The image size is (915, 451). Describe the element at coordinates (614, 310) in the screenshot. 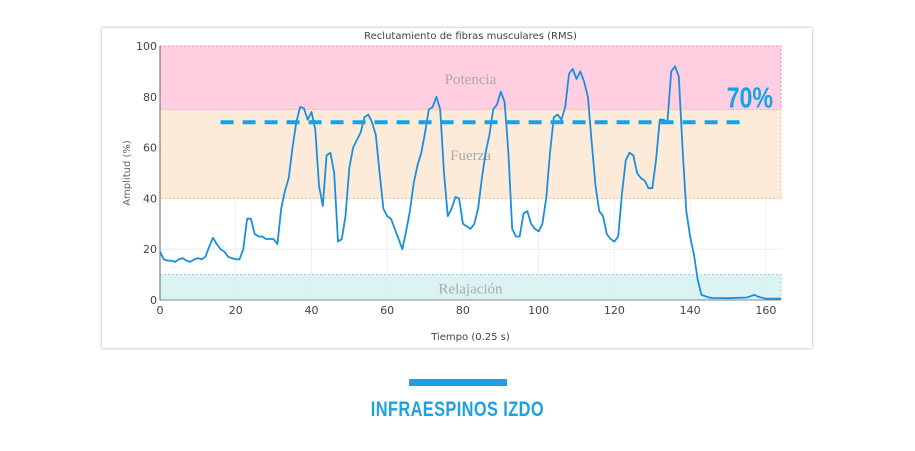

I see `x-tick-label: 120` at that location.